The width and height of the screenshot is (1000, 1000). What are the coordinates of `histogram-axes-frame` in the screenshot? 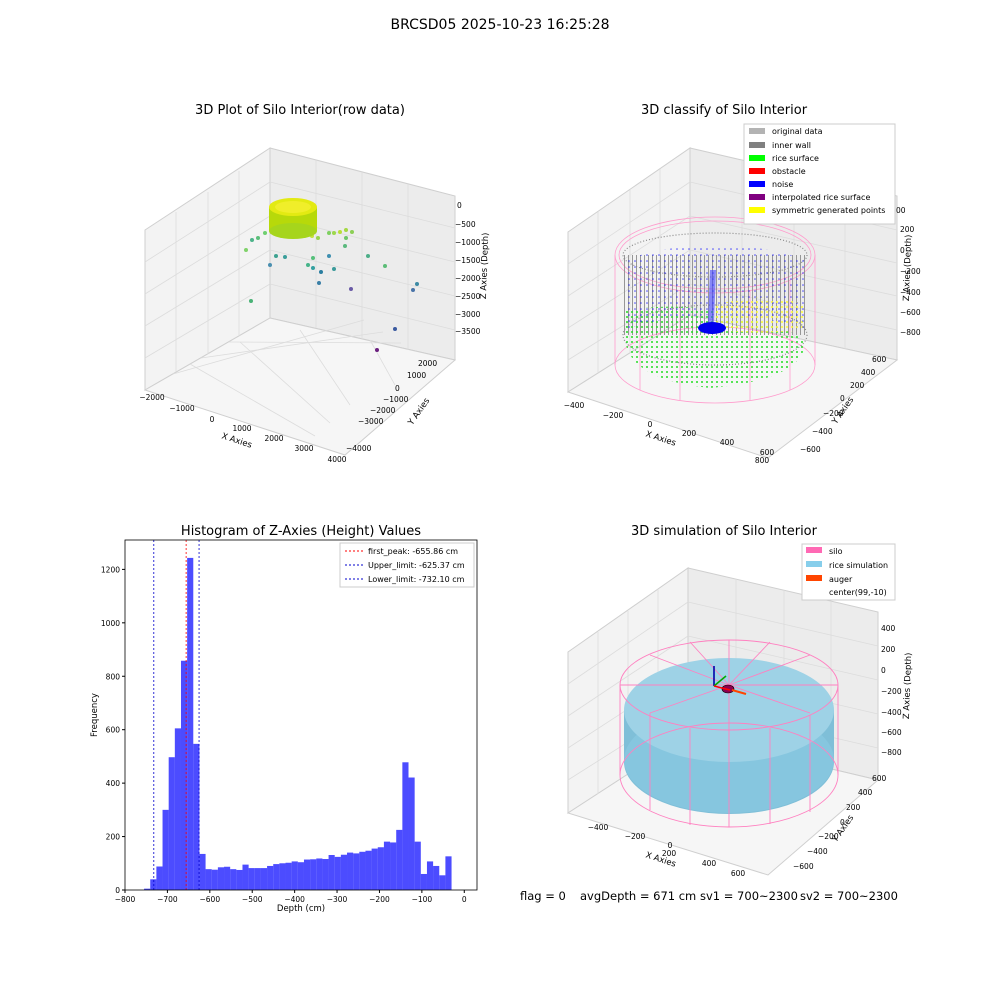 It's located at (301, 715).